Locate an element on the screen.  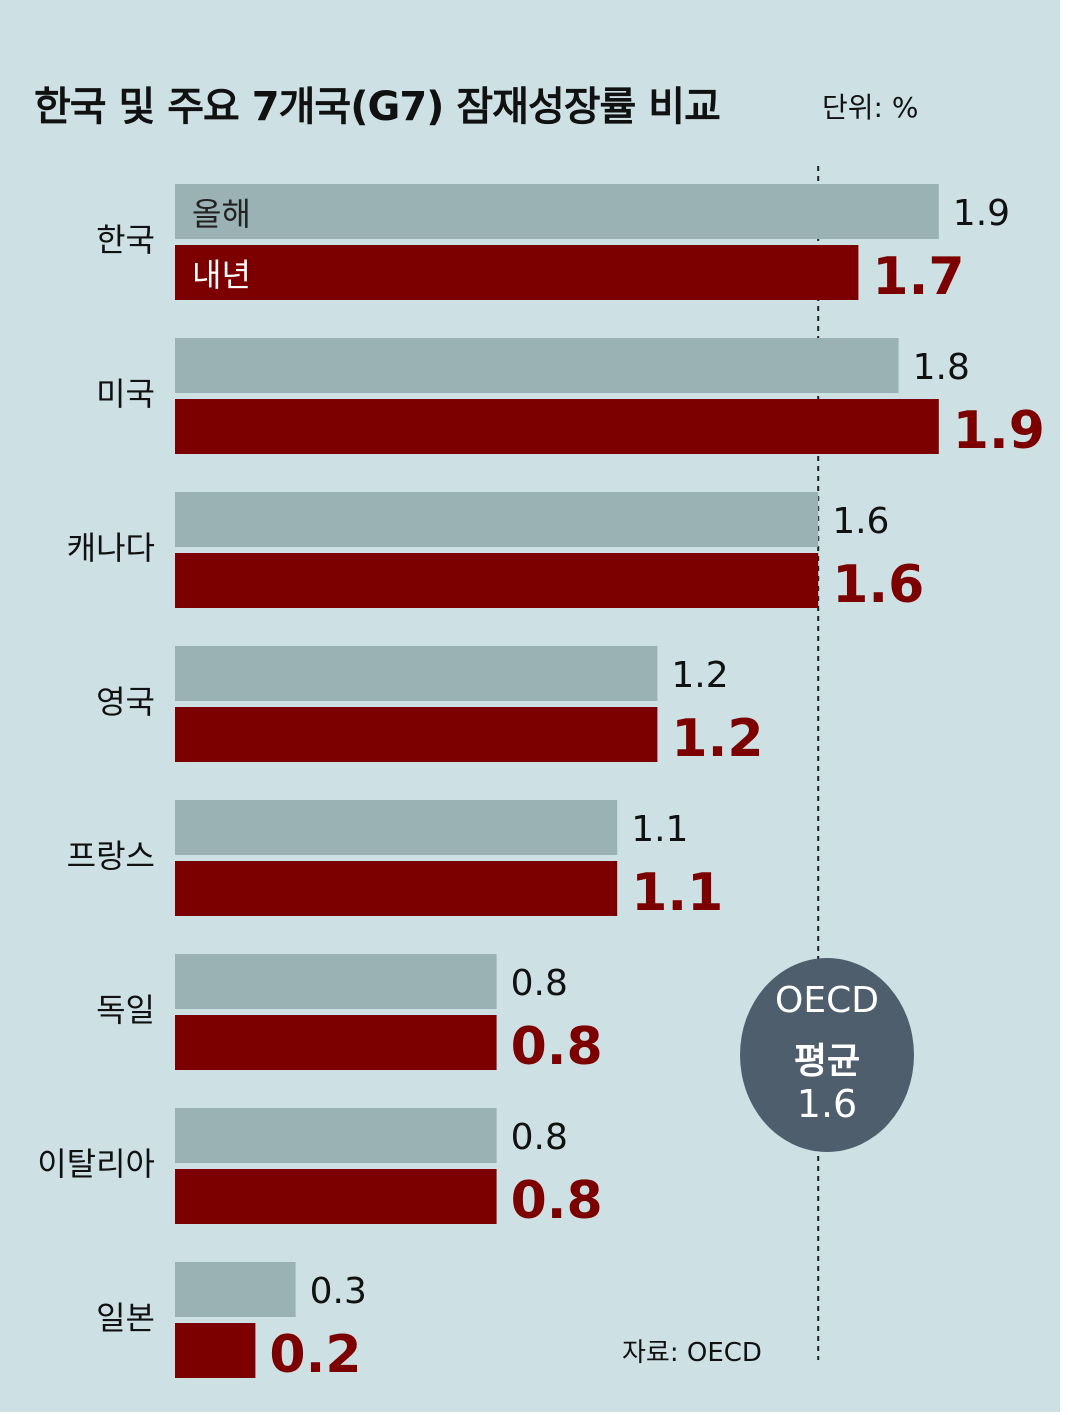
value-label-this-year: 1.6 is located at coordinates (860, 521).